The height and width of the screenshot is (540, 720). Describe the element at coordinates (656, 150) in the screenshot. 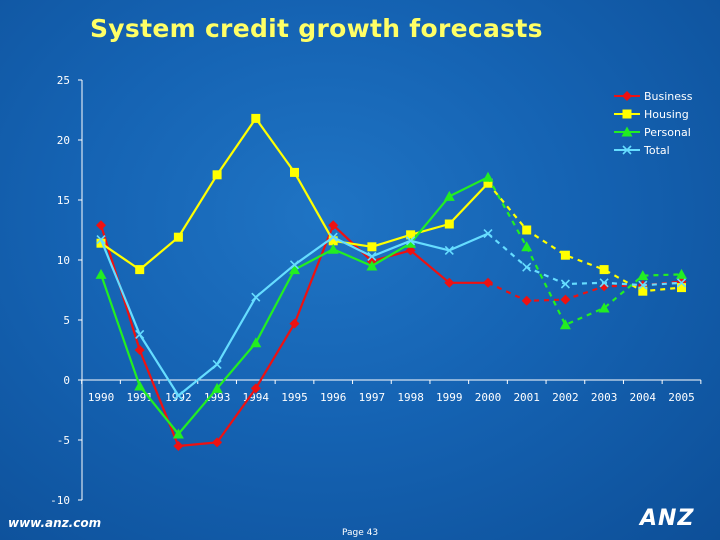

I see `legend-label: Total` at that location.